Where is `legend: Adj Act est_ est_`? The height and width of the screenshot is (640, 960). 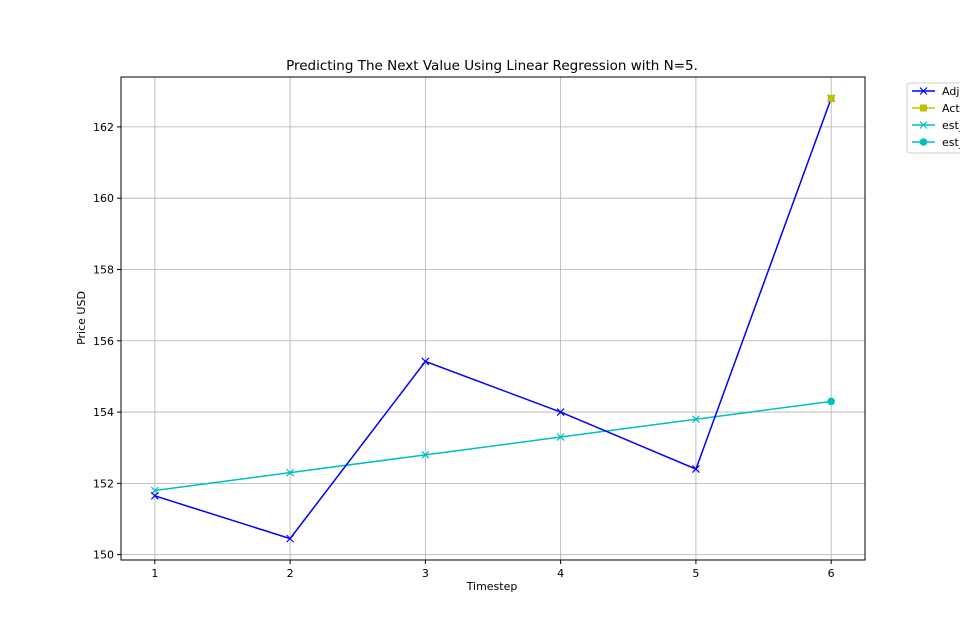 legend: Adj Act est_ est_ is located at coordinates (933, 118).